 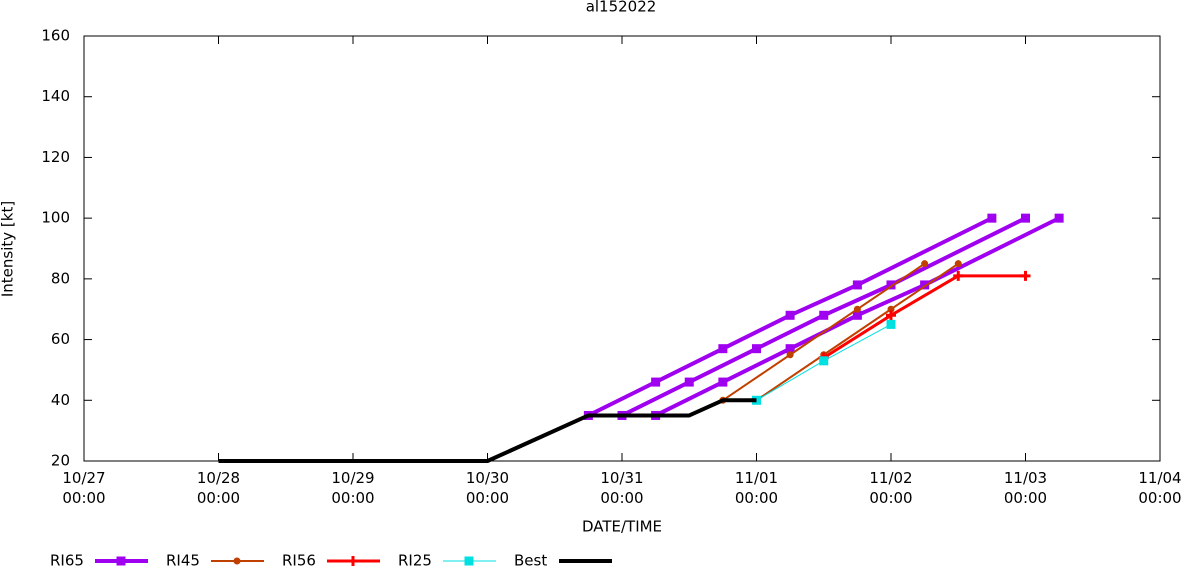 I want to click on y-tick-label: 100, so click(x=55, y=218).